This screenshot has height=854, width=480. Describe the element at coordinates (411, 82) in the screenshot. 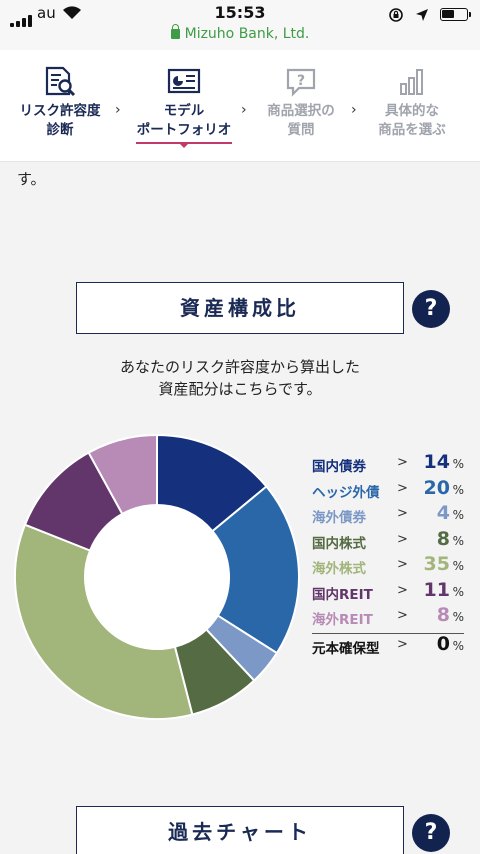

I see `bar-chart-icon` at that location.